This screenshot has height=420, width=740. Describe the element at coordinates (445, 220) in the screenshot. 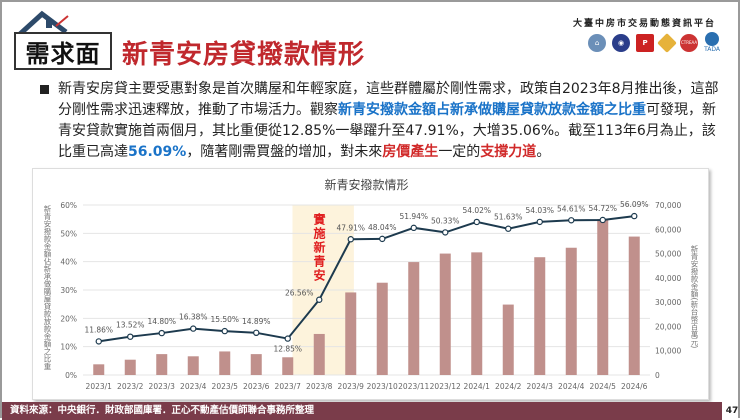

I see `data-label: 50.33%` at that location.